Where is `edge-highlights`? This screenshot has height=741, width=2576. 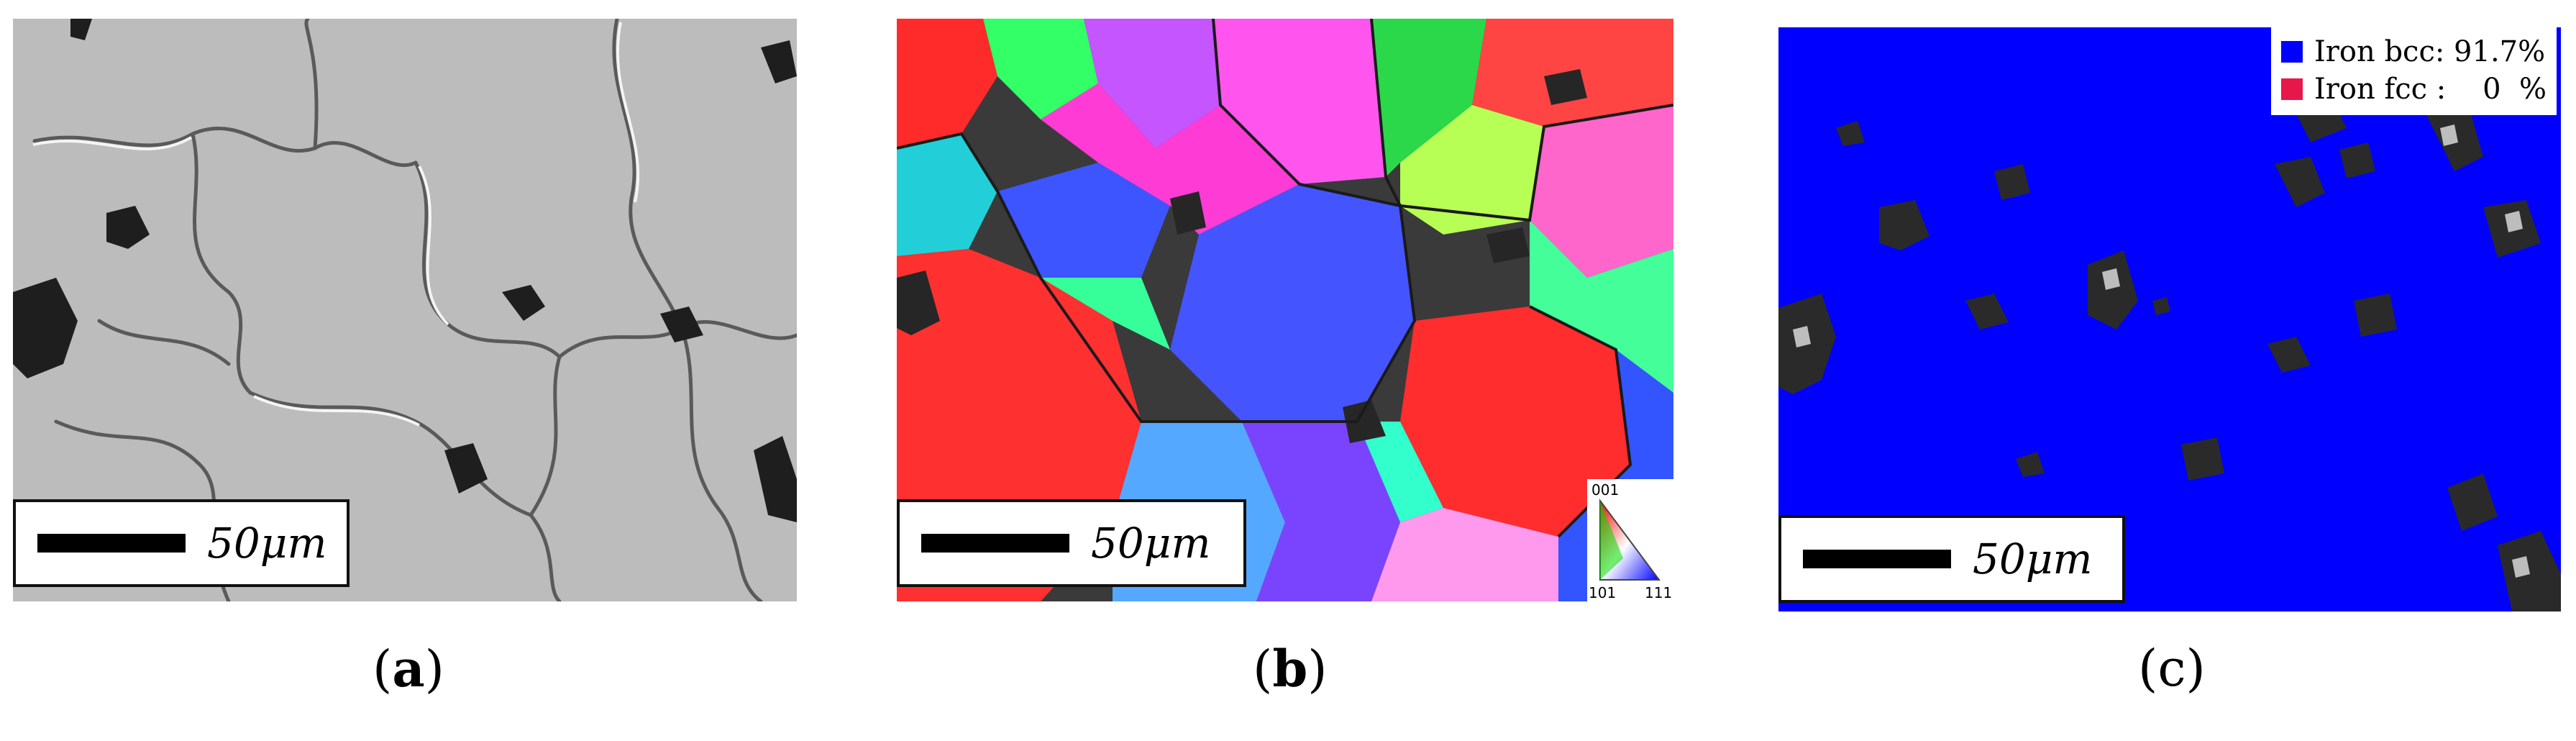
edge-highlights is located at coordinates (335, 224).